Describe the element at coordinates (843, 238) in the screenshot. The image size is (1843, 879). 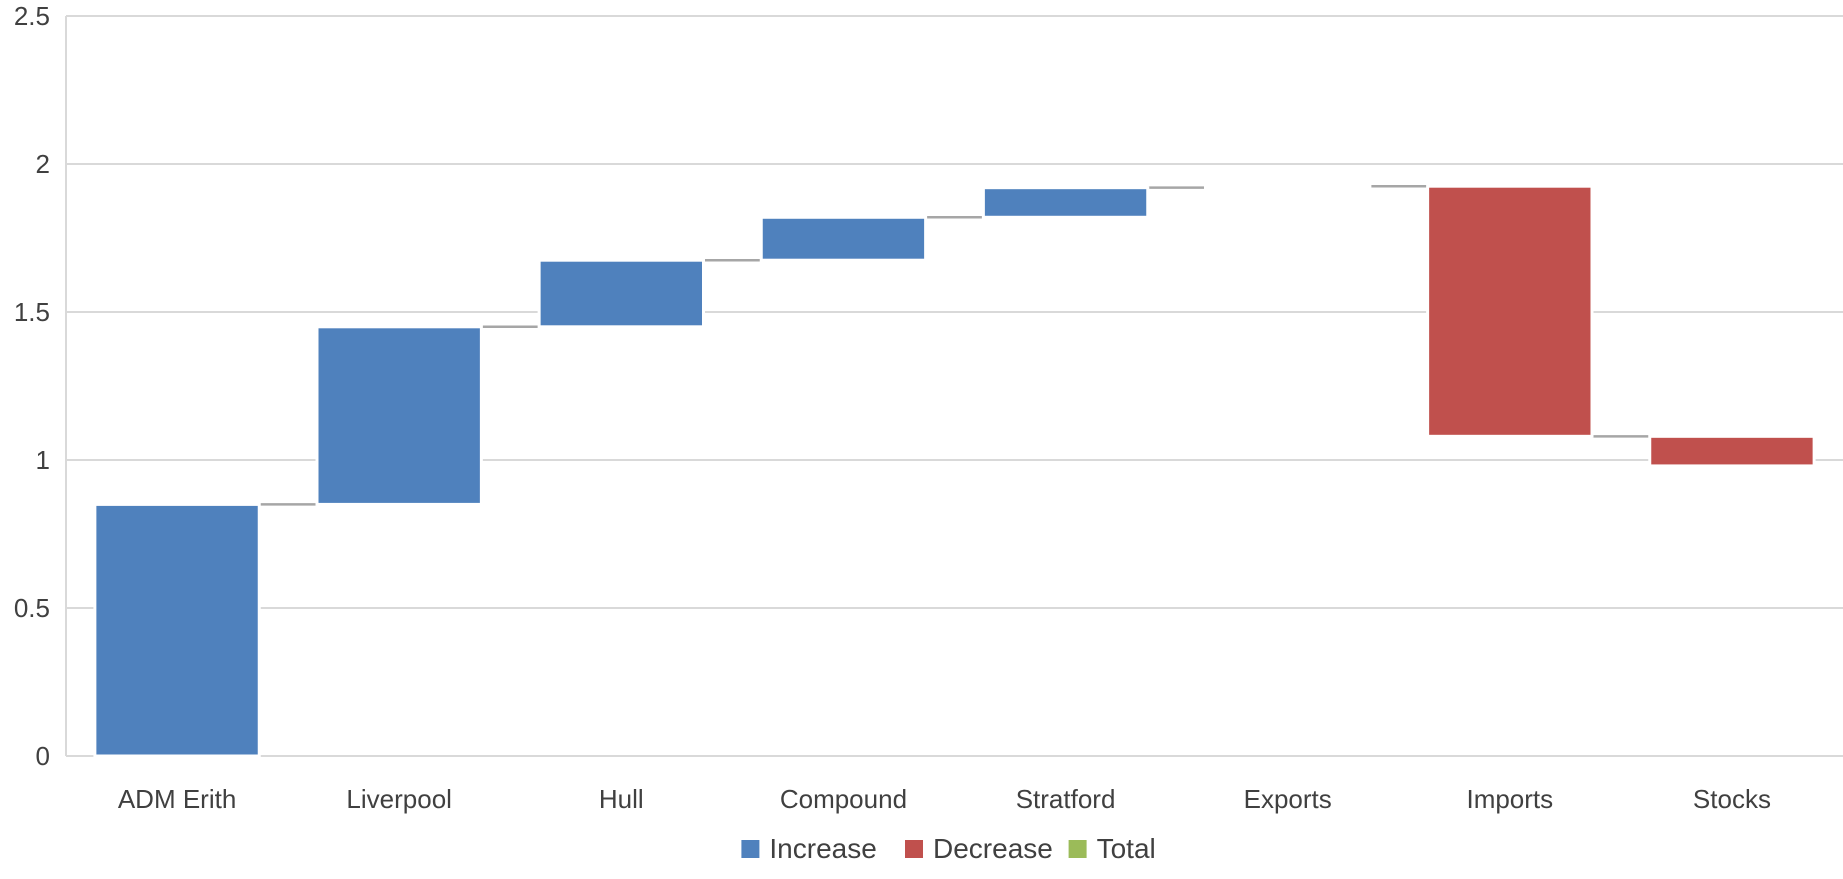
I see `bar-compound` at that location.